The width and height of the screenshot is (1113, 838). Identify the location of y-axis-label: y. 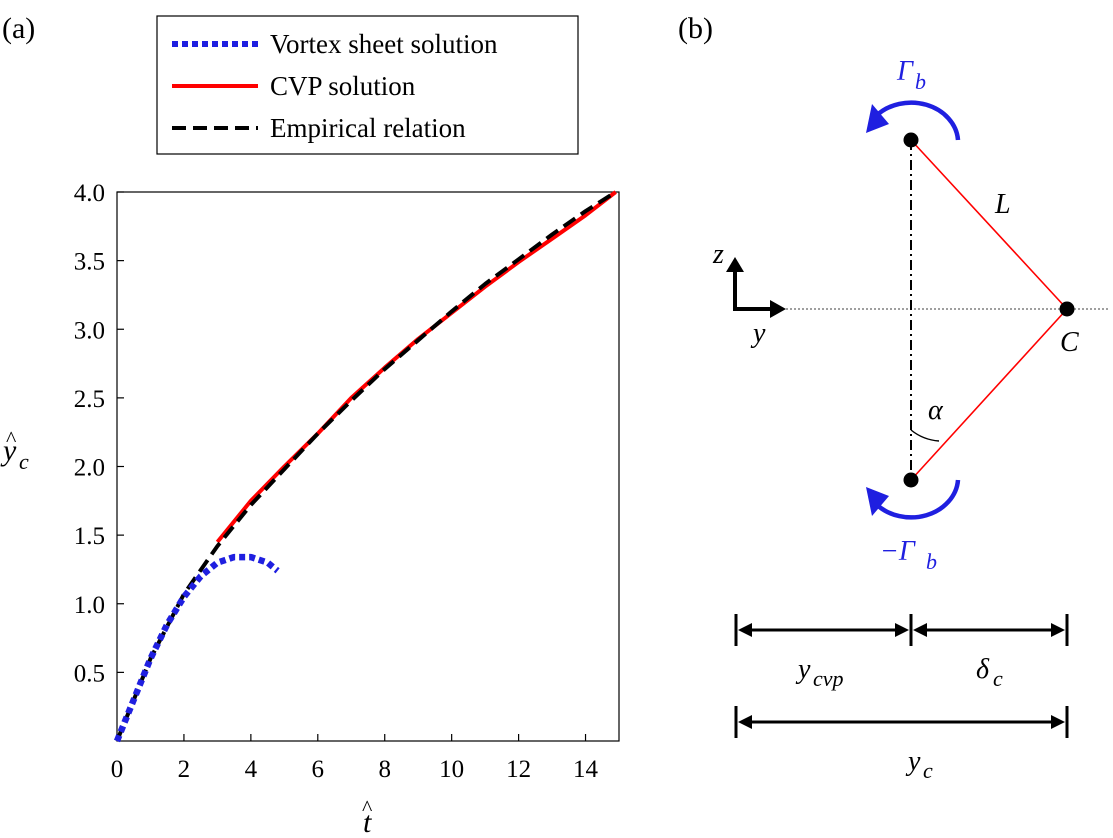
(758, 333).